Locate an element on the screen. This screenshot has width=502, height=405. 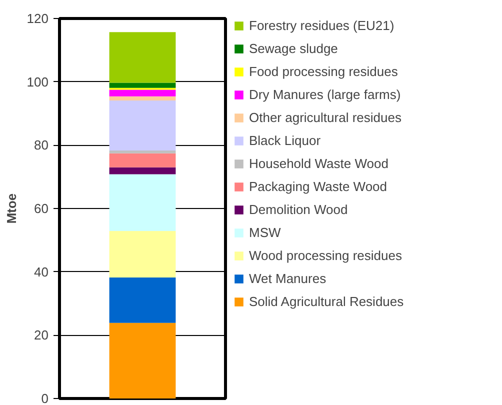
y-tick-label: 80 is located at coordinates (41, 145).